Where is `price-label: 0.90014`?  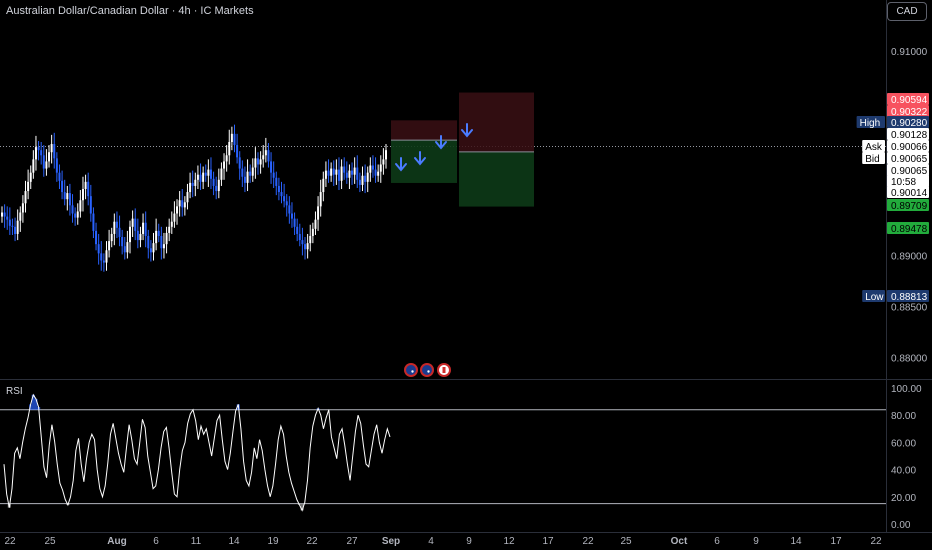 price-label: 0.90014 is located at coordinates (908, 192).